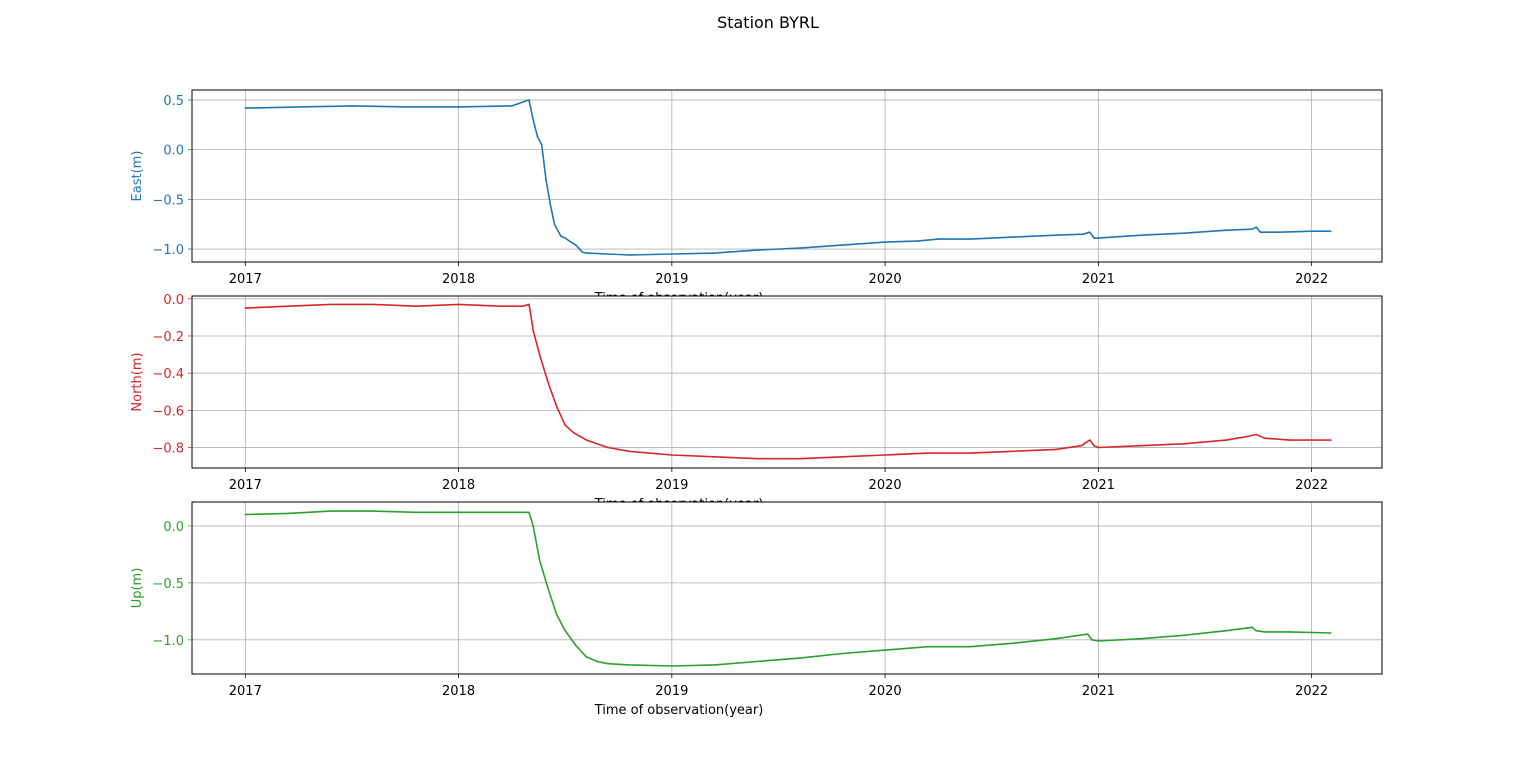 Image resolution: width=1536 pixels, height=757 pixels. Describe the element at coordinates (458, 279) in the screenshot. I see `x-tick-label: 2018` at that location.